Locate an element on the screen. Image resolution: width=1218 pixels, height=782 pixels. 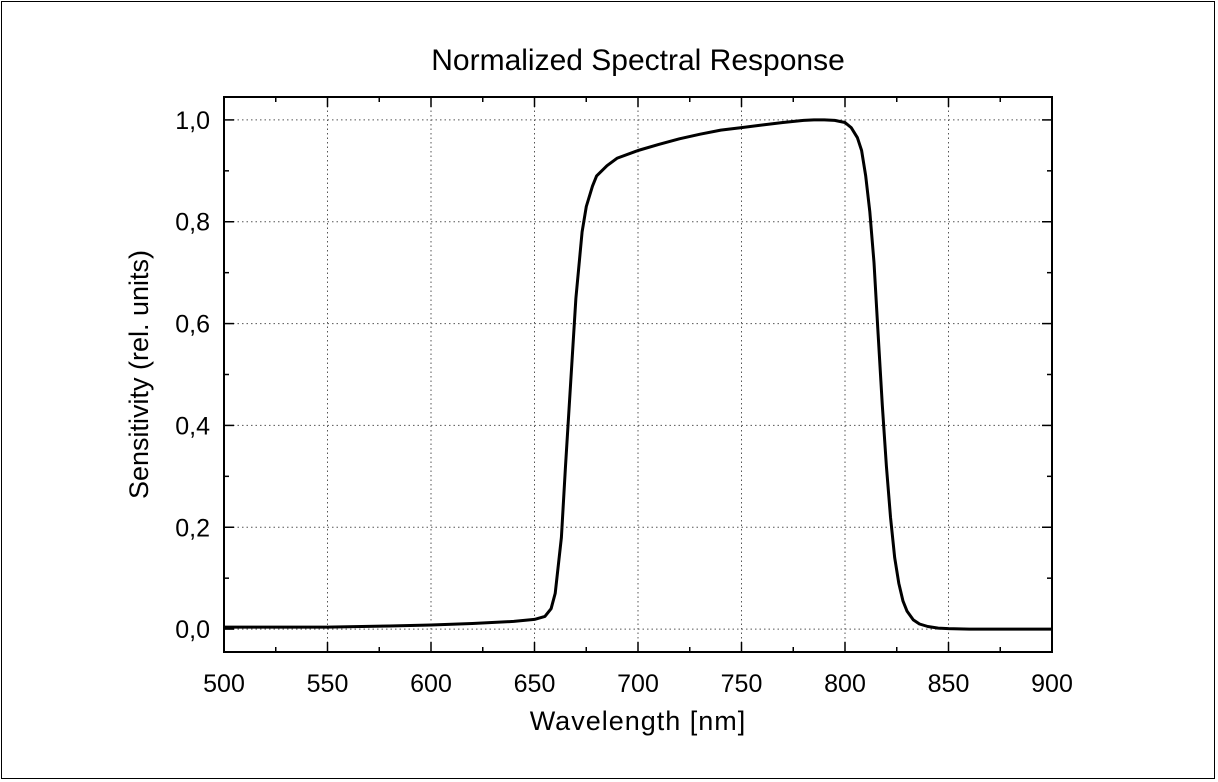
x-tick-label: 900 is located at coordinates (1052, 684).